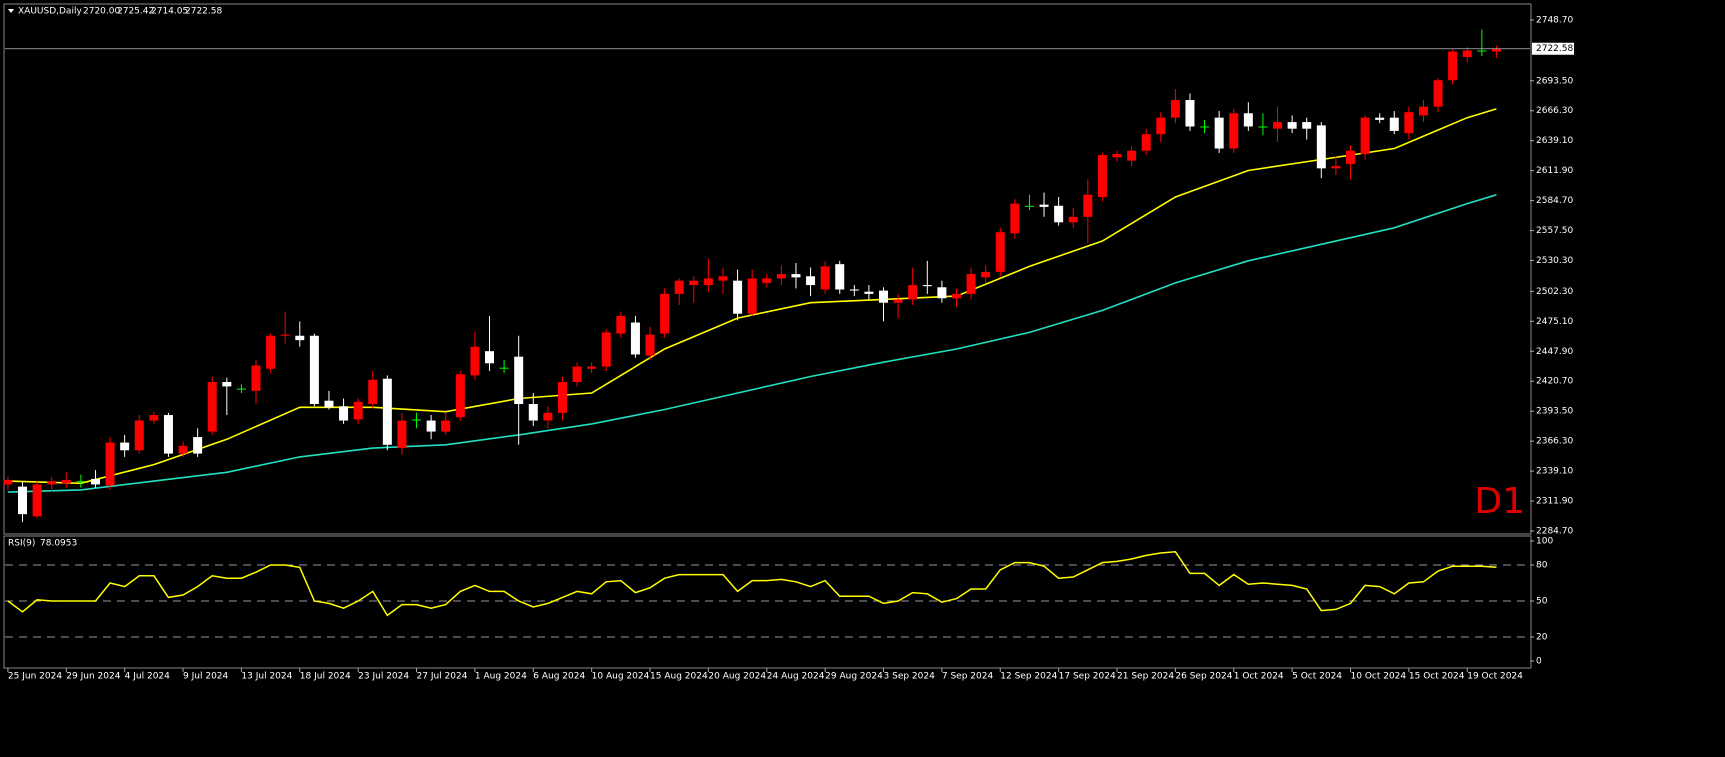  What do you see at coordinates (679, 677) in the screenshot?
I see `x-tick-label: 15 Aug 2024` at bounding box center [679, 677].